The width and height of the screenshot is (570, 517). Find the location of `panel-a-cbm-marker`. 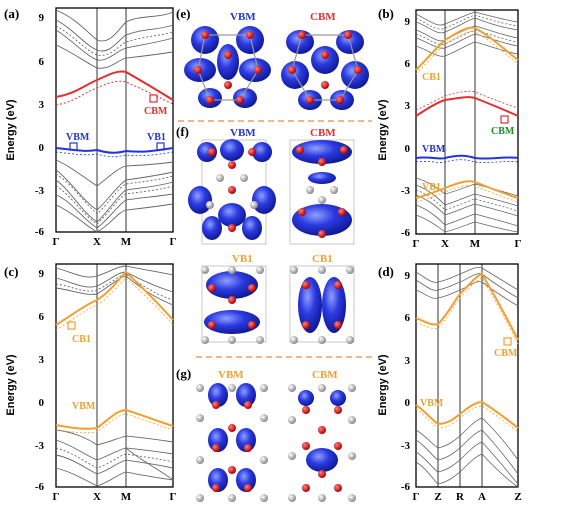

panel-a-cbm-marker is located at coordinates (153, 98).